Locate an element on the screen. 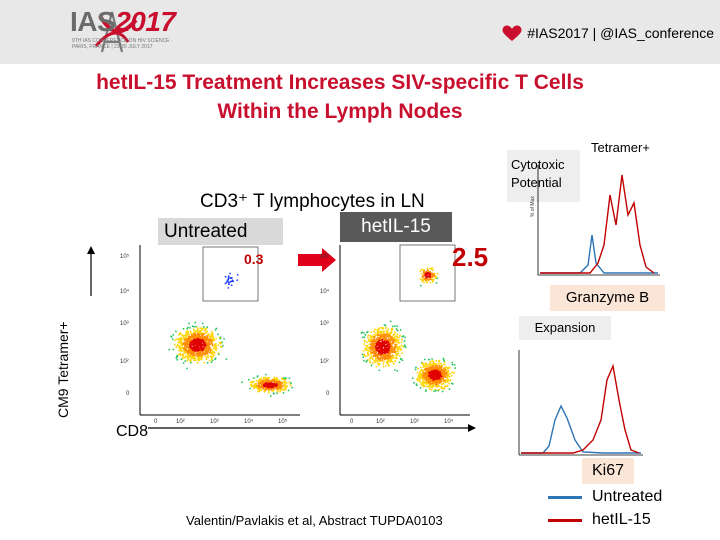 Image resolution: width=720 pixels, height=540 pixels. svg-text: % of Max is located at coordinates (533, 206).